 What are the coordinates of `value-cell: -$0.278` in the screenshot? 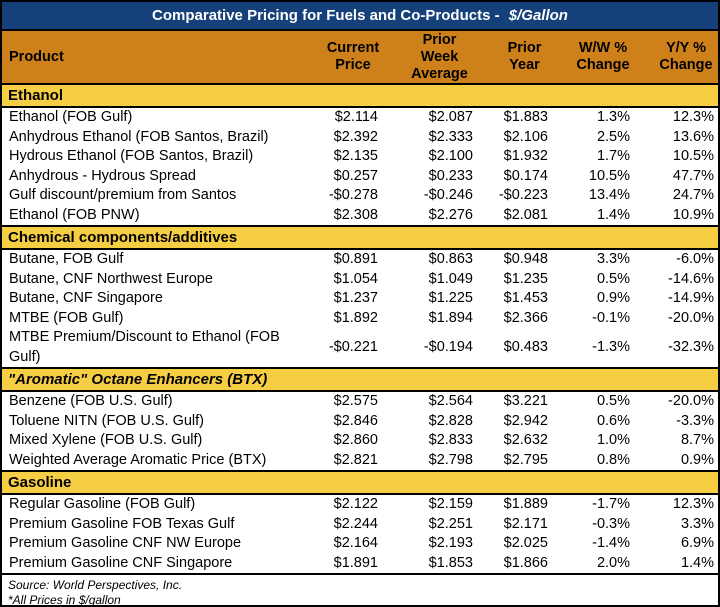 It's located at (353, 195).